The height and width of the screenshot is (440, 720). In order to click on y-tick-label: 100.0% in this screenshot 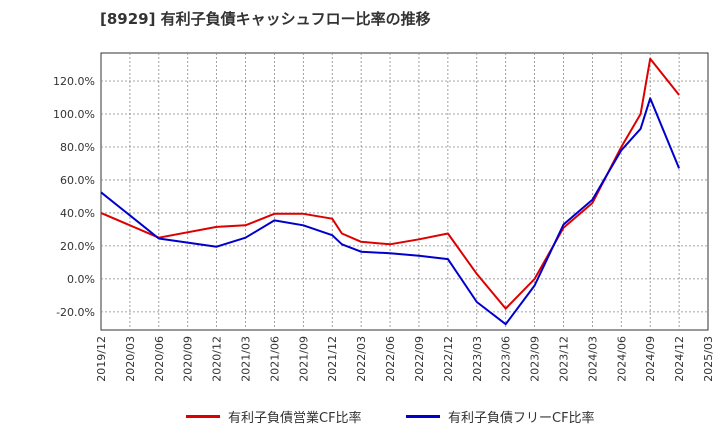, I will do `click(74, 114)`.